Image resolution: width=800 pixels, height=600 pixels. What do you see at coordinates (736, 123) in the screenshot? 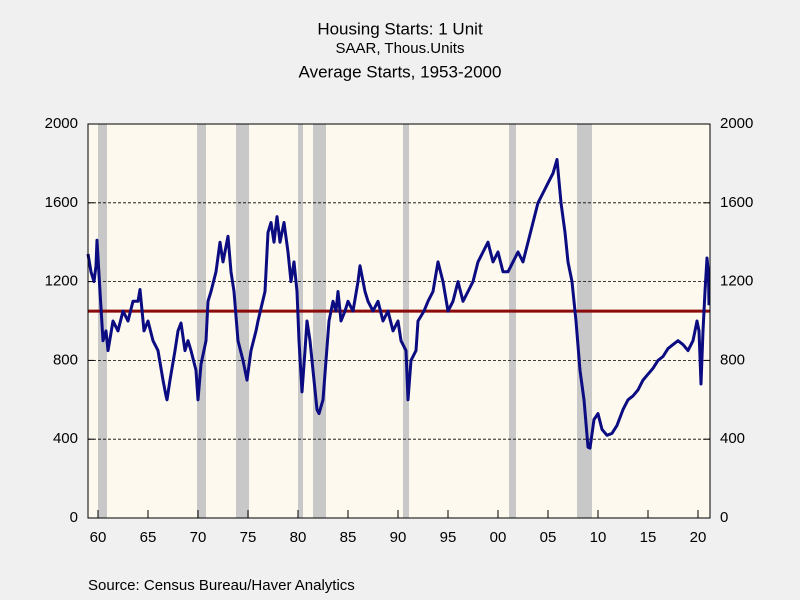
I see `y2-tick-label: 2000` at bounding box center [736, 123].